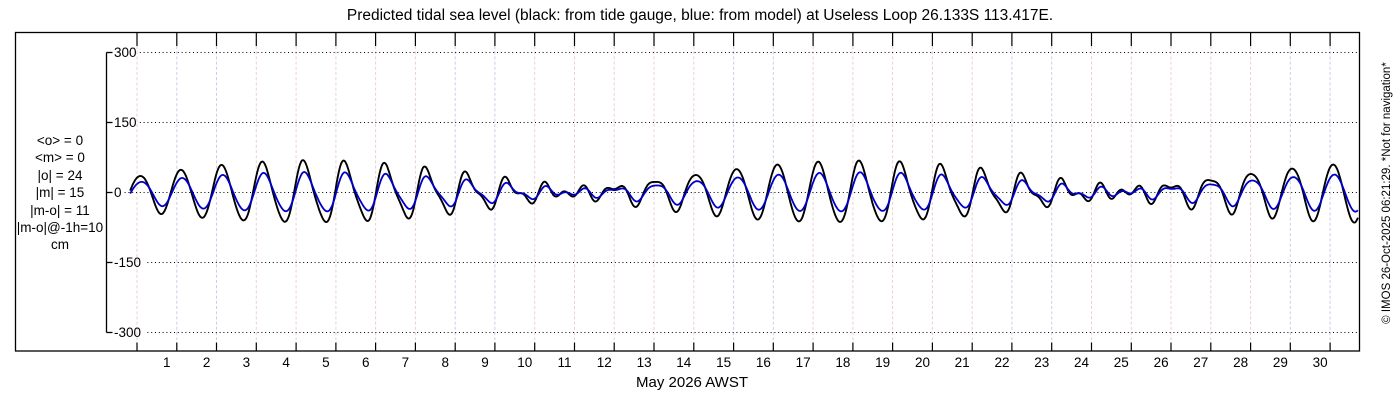 This screenshot has width=1400, height=400. Describe the element at coordinates (644, 362) in the screenshot. I see `x-tick-label: 13` at that location.